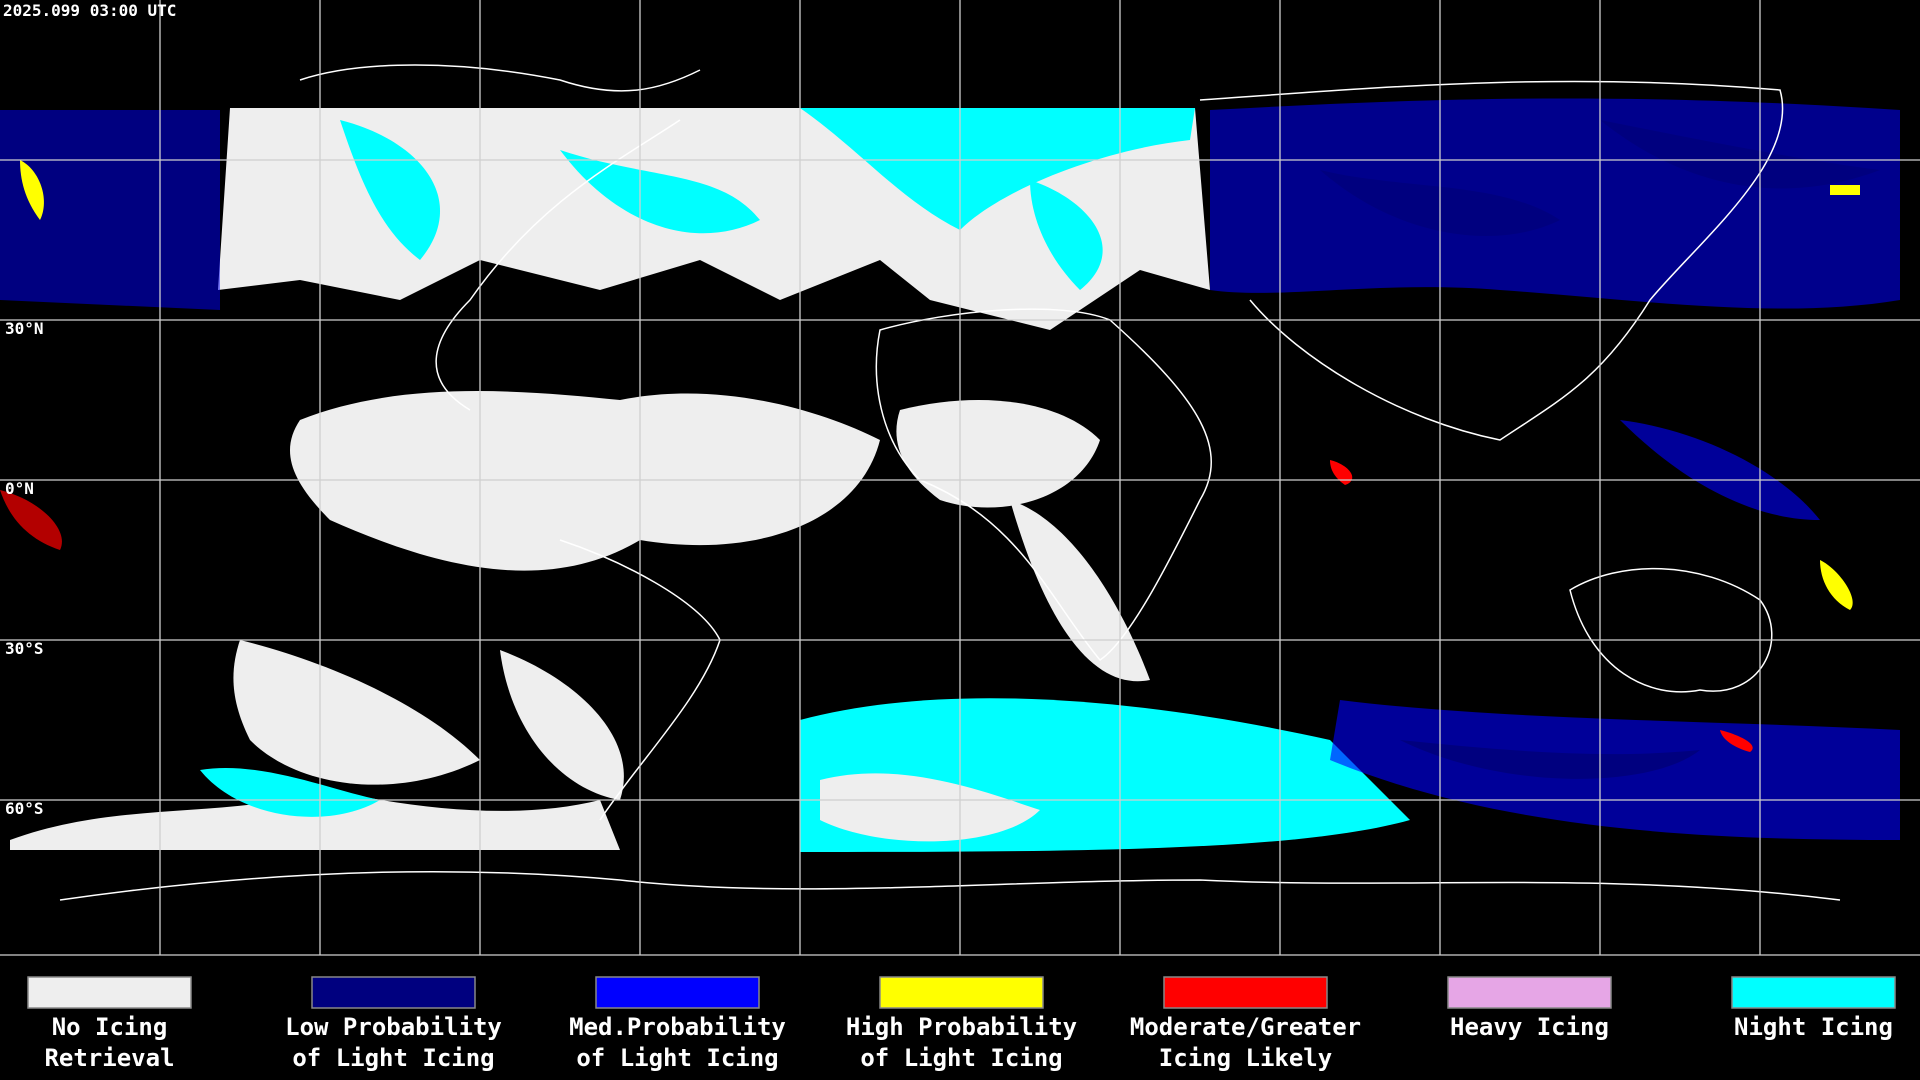 This screenshot has height=1080, width=1920. What do you see at coordinates (19, 488) in the screenshot?
I see `latitude-label: 0°N` at bounding box center [19, 488].